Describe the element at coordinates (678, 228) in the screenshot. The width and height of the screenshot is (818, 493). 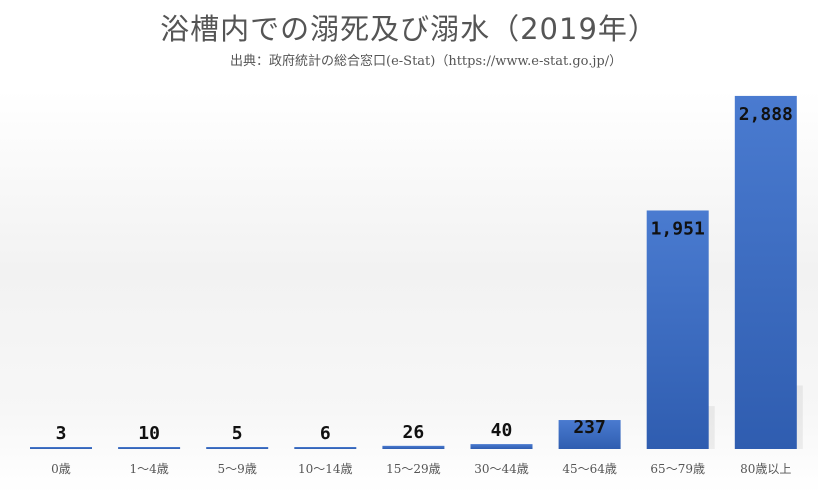
I see `value-label-7: 1,951` at that location.